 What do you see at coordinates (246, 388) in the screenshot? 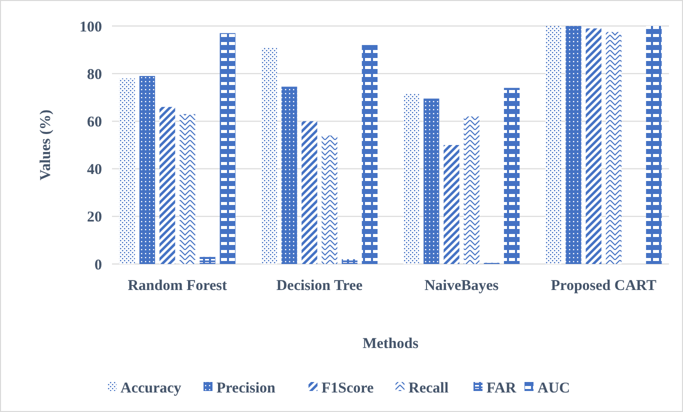
I see `legend-label: Precision` at bounding box center [246, 388].